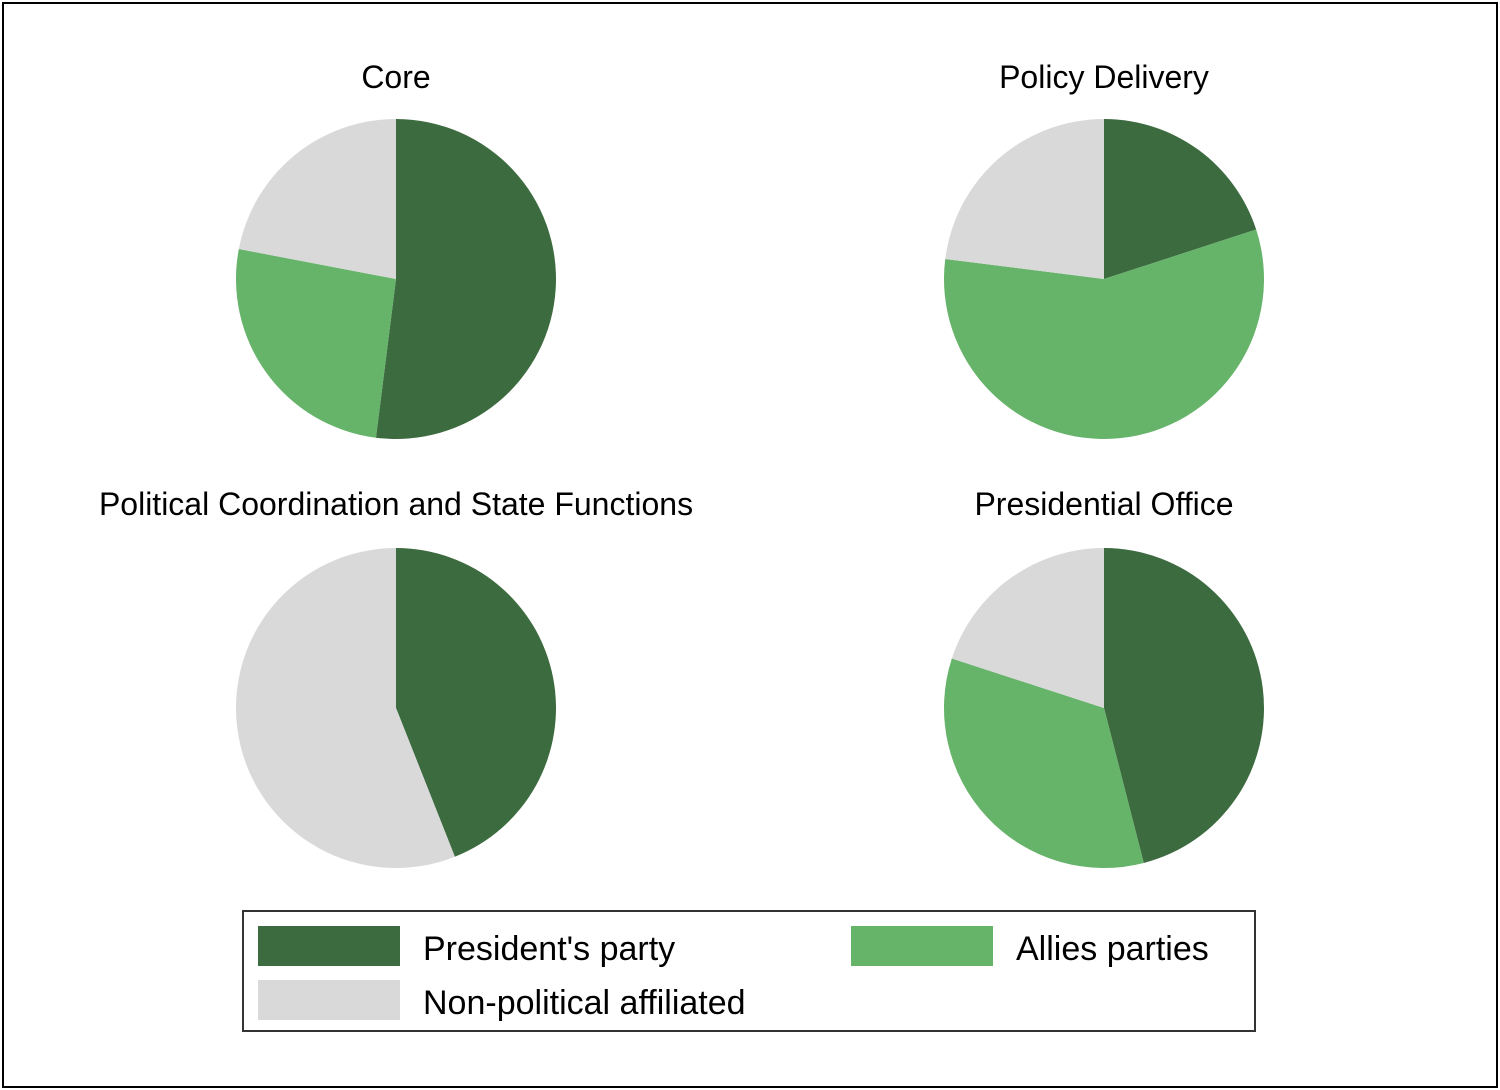 The image size is (1500, 1090). I want to click on pie-slice-political-coordination-and-state-functions-president-s-party, so click(476, 702).